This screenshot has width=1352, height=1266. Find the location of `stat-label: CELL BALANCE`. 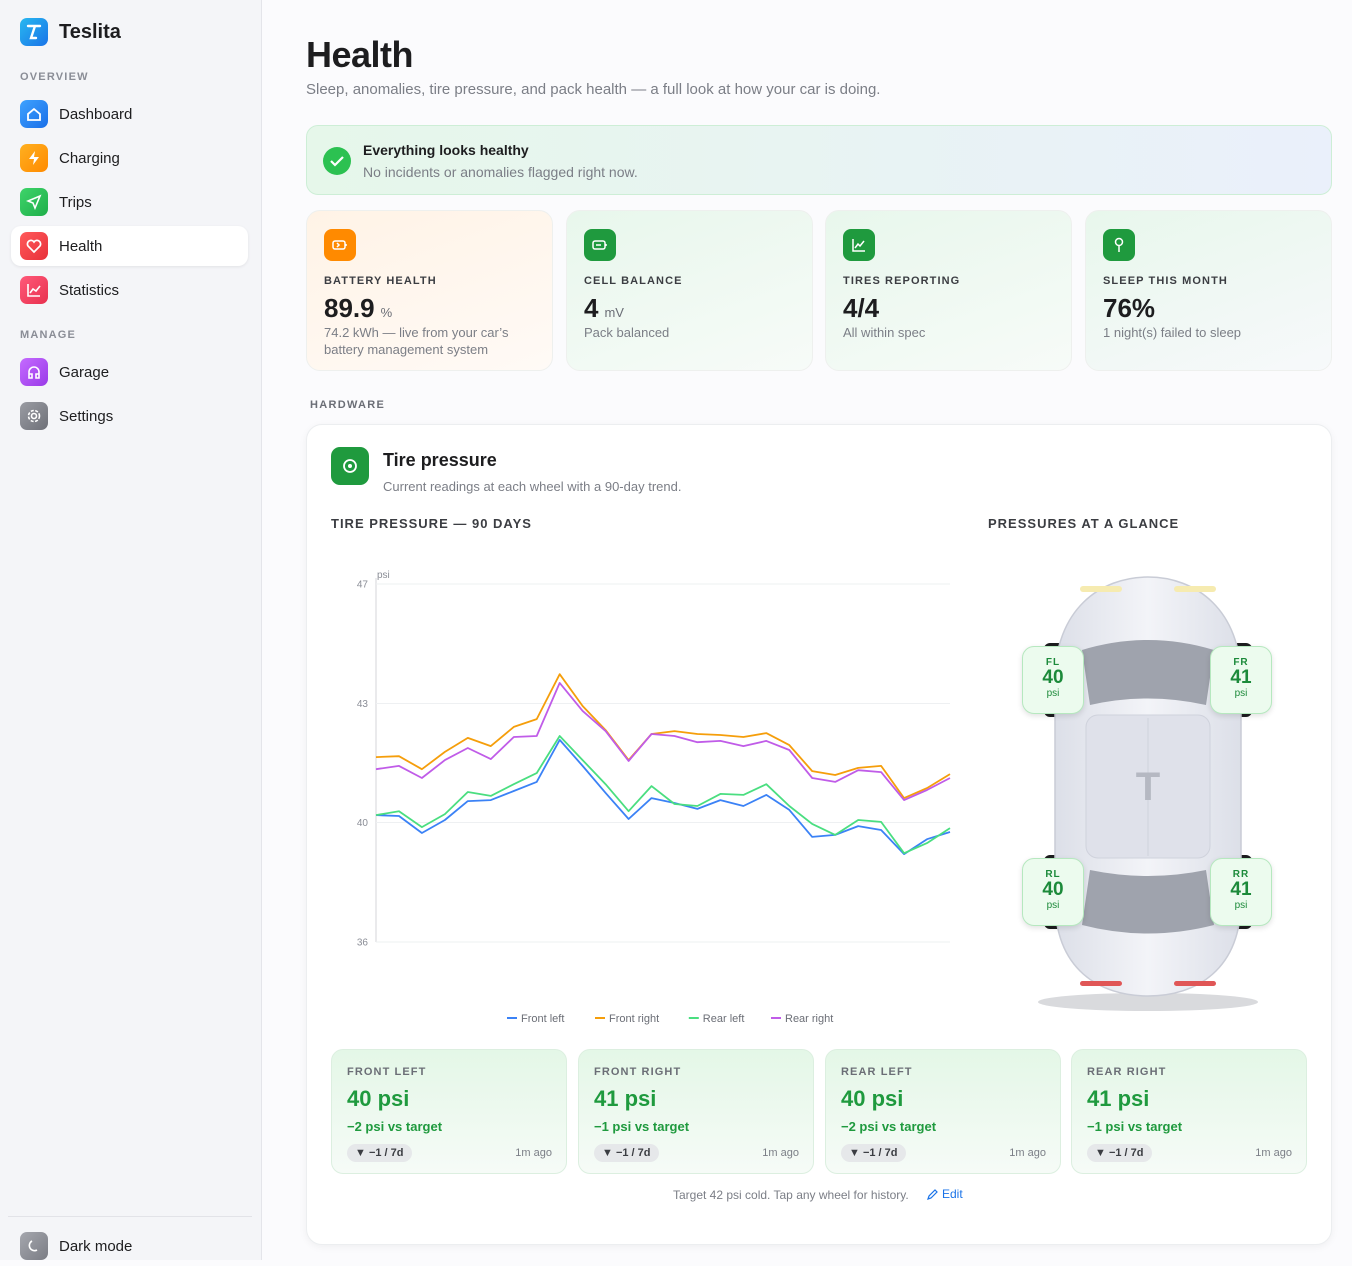

stat-label: CELL BALANCE is located at coordinates (633, 281).